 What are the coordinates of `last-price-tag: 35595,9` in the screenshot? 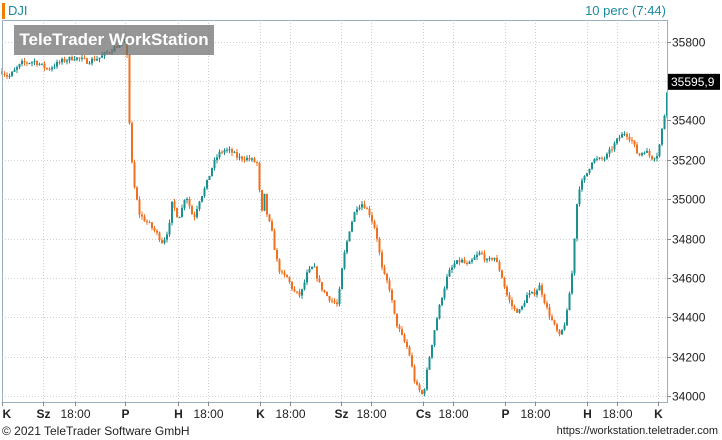 It's located at (694, 81).